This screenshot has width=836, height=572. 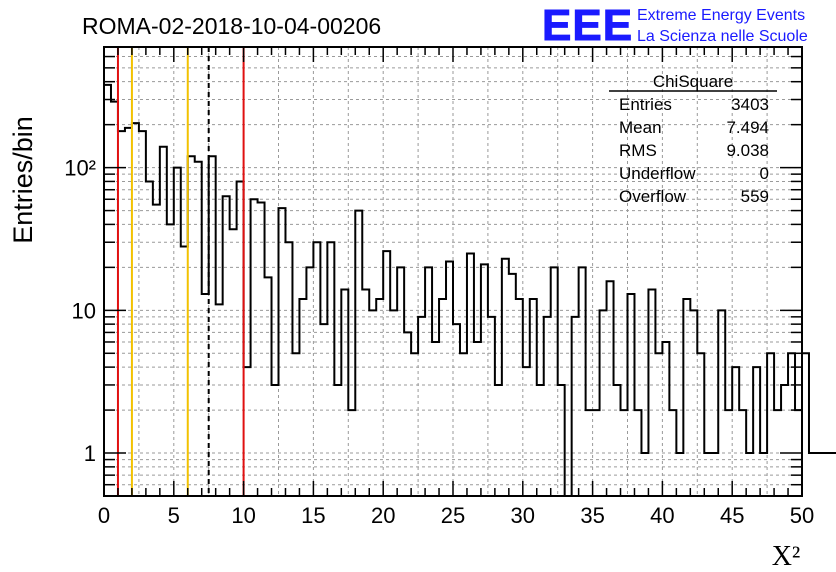 What do you see at coordinates (104, 515) in the screenshot?
I see `x-tick-label: 0` at bounding box center [104, 515].